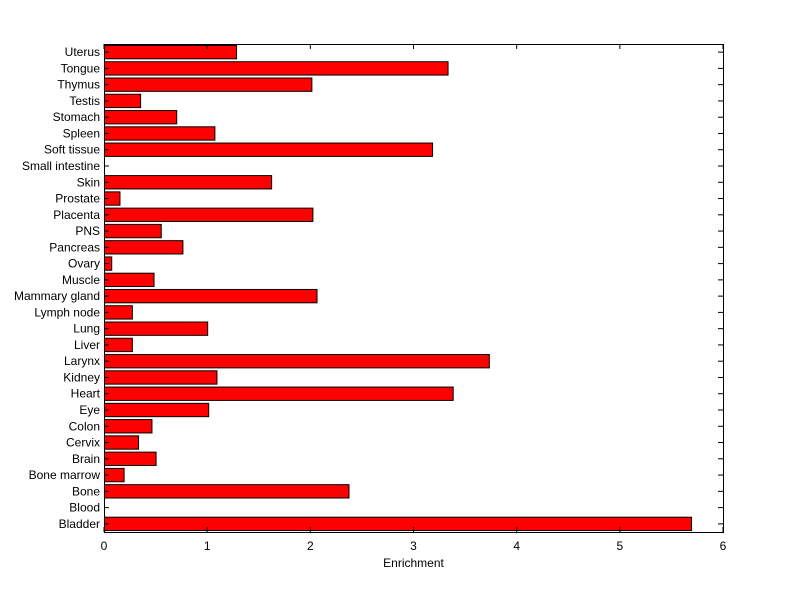 This screenshot has width=800, height=599. Describe the element at coordinates (84, 264) in the screenshot. I see `y-tick-label-ovary: Ovary` at that location.